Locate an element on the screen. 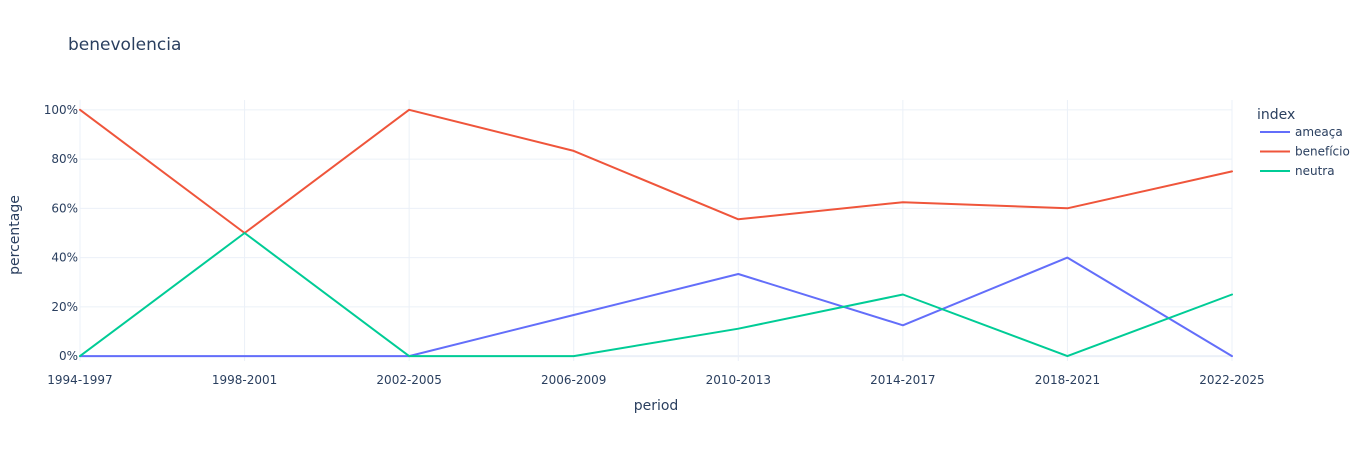 The width and height of the screenshot is (1366, 450). x-tick-label: 1994-1997 is located at coordinates (79, 380).